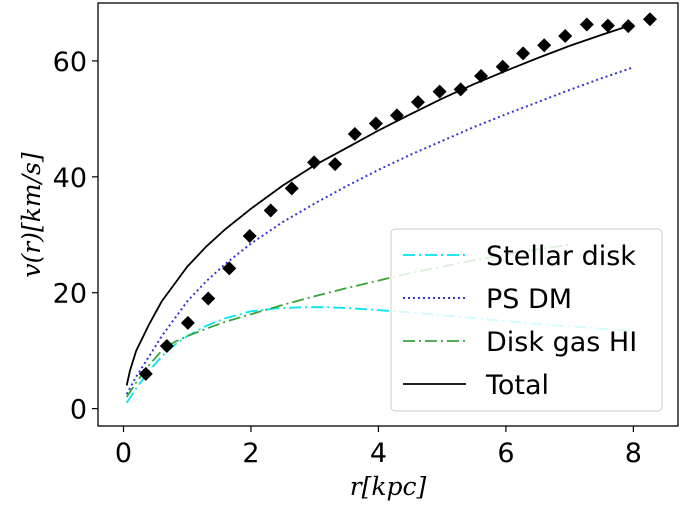  Describe the element at coordinates (123, 453) in the screenshot. I see `x-tick-label: 0` at that location.